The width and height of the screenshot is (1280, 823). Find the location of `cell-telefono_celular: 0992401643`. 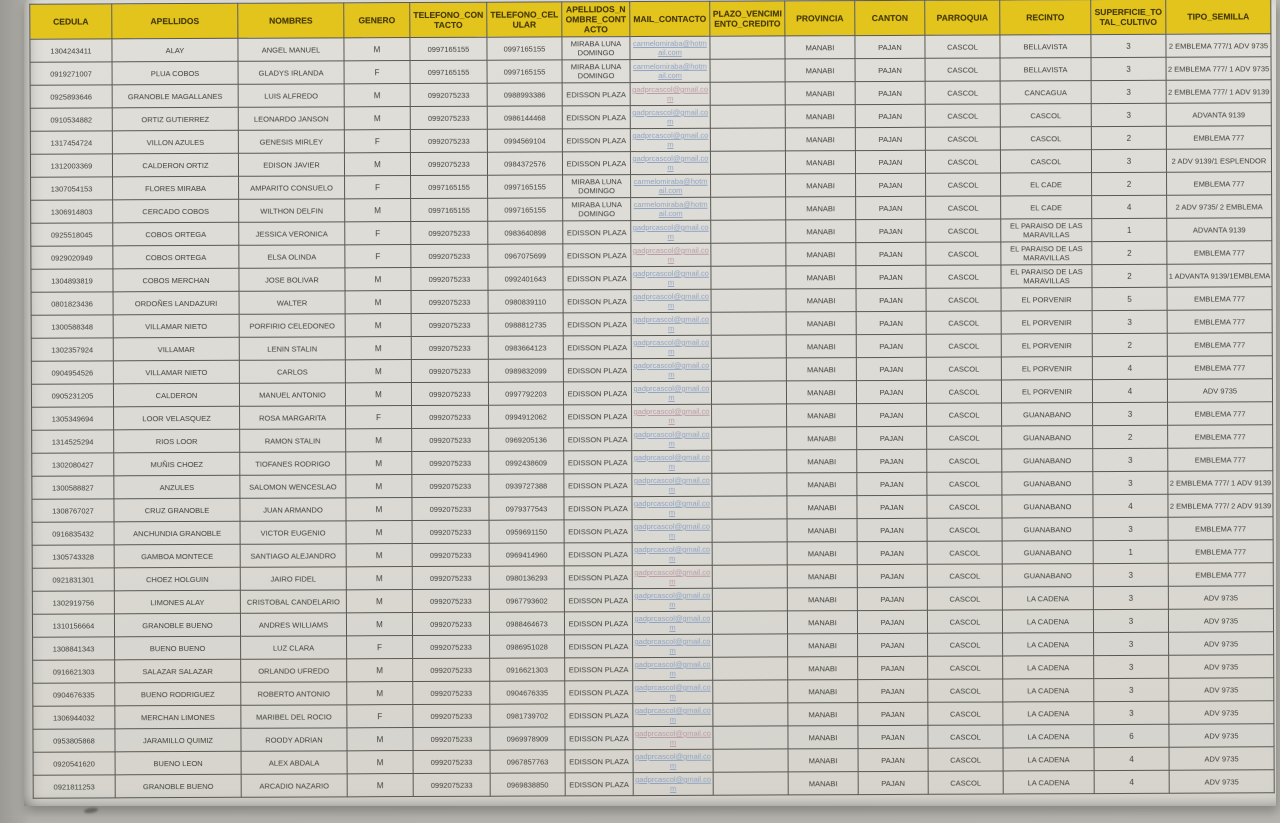

cell-telefono_celular: 0992401643 is located at coordinates (525, 278).